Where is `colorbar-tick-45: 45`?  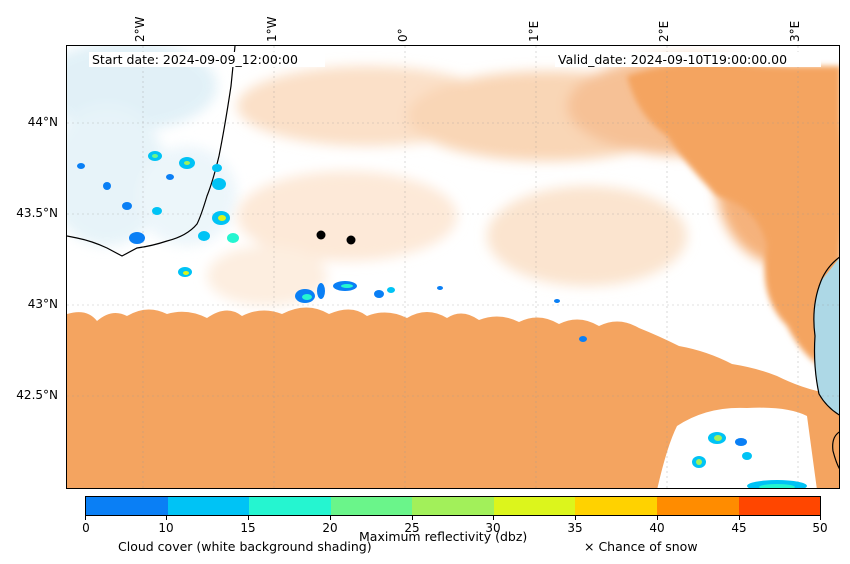 colorbar-tick-45: 45 is located at coordinates (739, 528).